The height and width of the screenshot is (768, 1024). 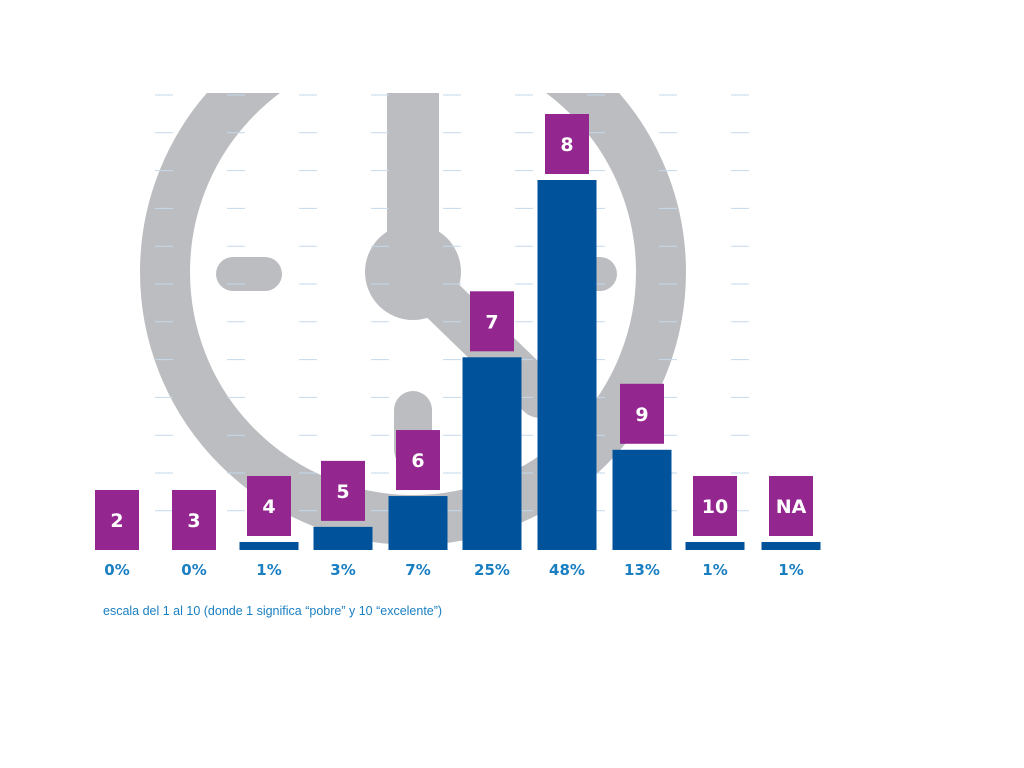 I want to click on value-label-5: 3%, so click(x=342, y=570).